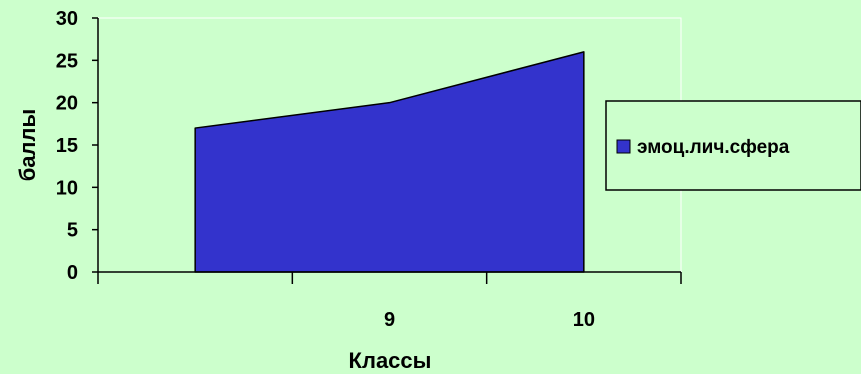 The image size is (861, 374). What do you see at coordinates (390, 360) in the screenshot?
I see `x-axis-title: Классы` at bounding box center [390, 360].